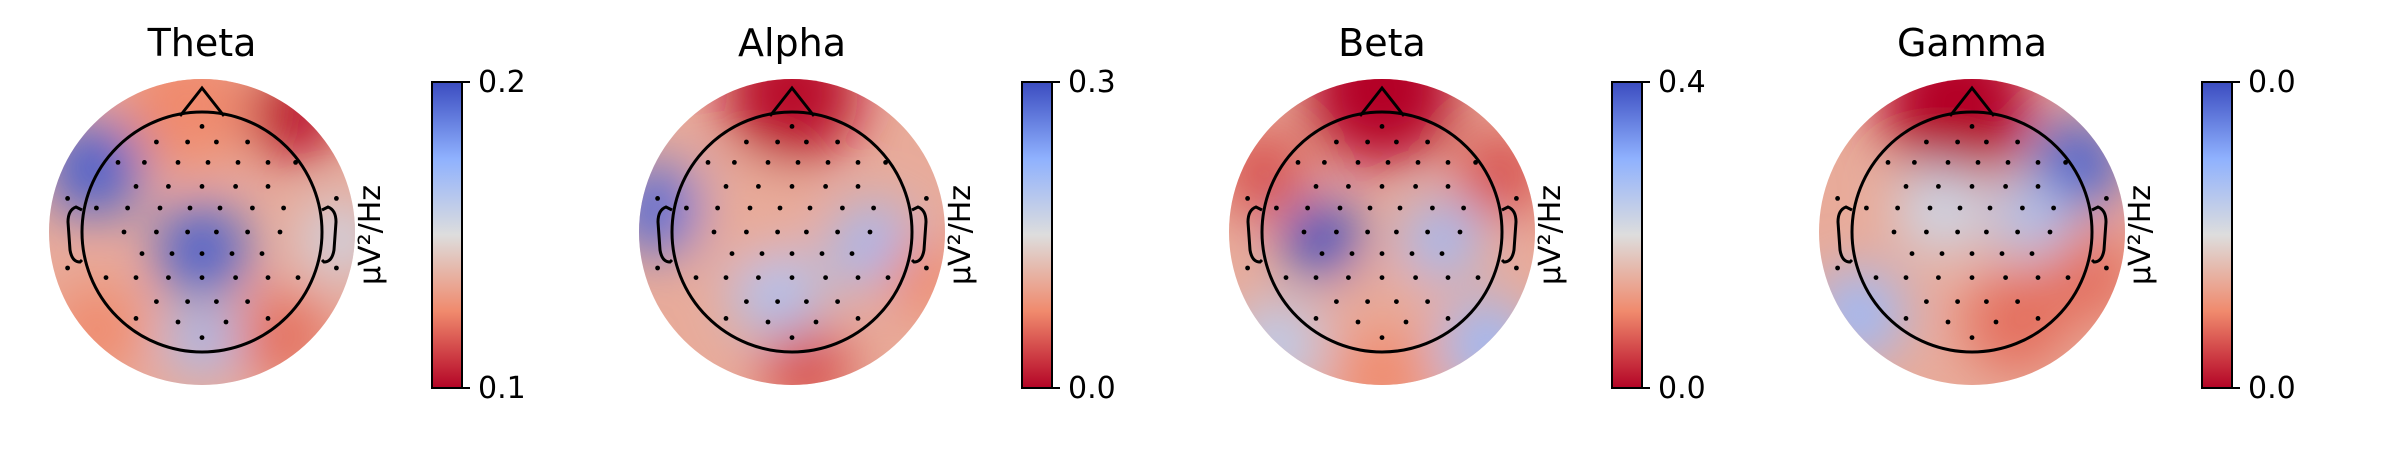 Image resolution: width=2400 pixels, height=450 pixels. I want to click on panel-title: Gamma, so click(1972, 43).